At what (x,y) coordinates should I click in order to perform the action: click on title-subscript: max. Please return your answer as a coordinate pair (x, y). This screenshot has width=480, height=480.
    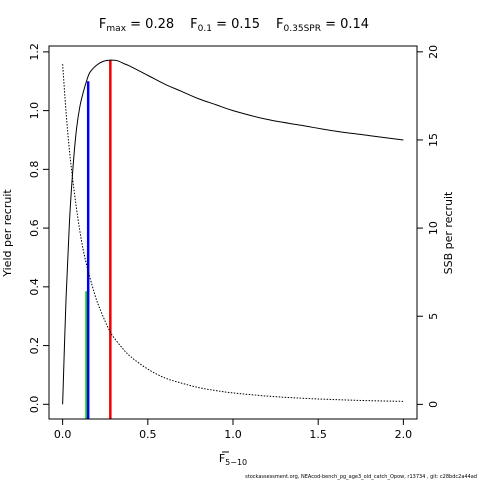
    Looking at the image, I should click on (116, 29).